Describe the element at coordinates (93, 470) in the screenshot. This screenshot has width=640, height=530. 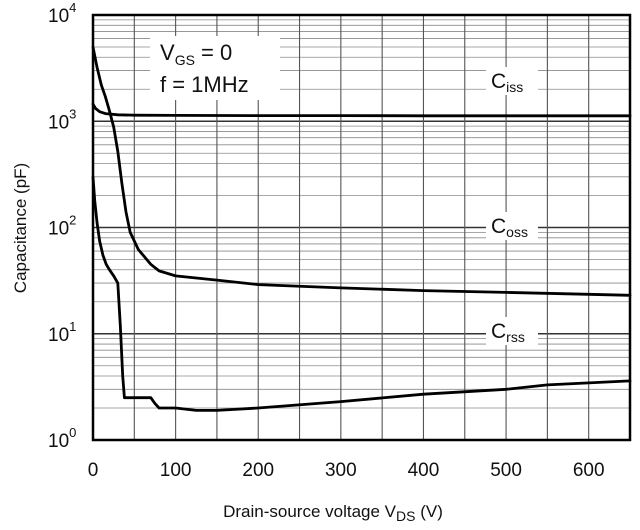
I see `x-tick-label: 0` at that location.